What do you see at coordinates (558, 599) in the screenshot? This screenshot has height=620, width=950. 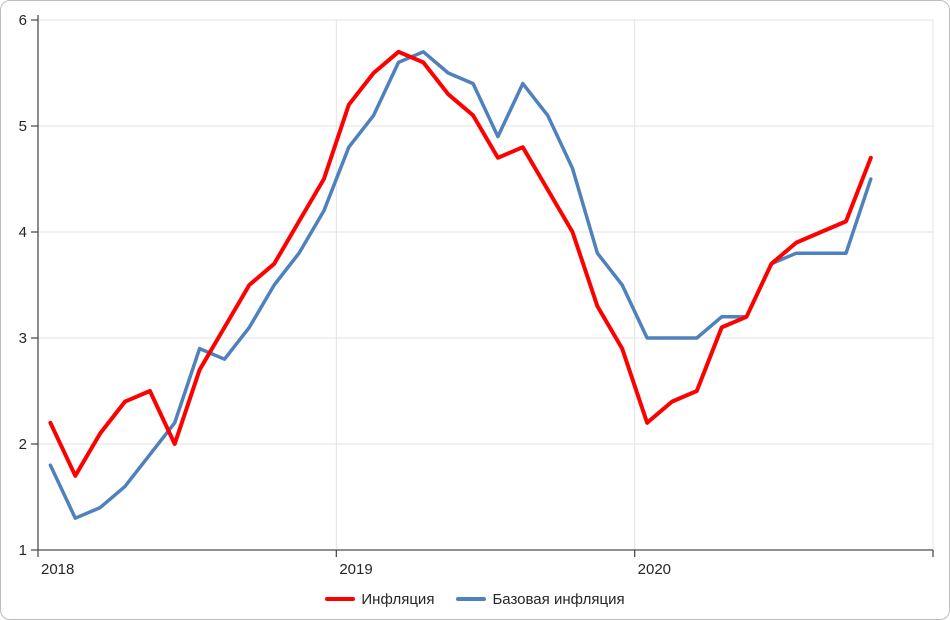 I see `legend-label: Базовая инфляция` at bounding box center [558, 599].